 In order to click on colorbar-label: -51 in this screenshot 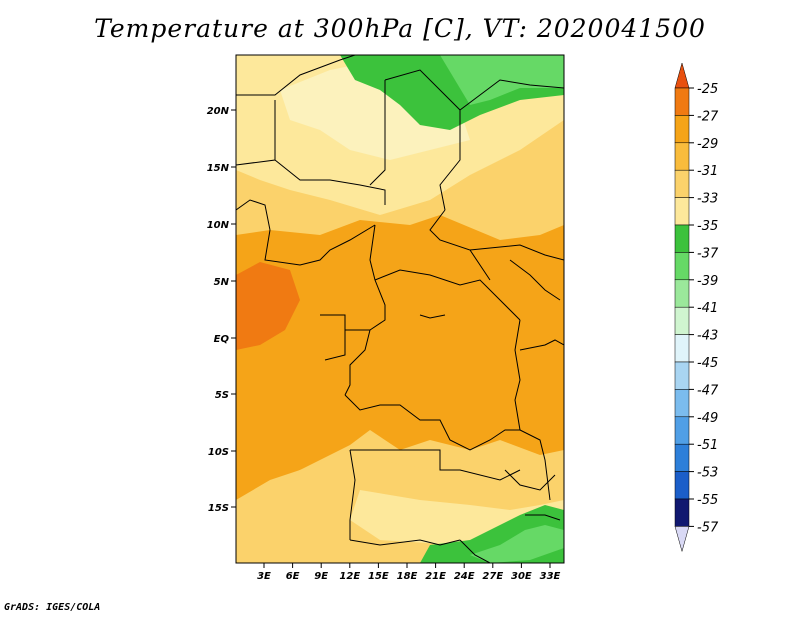, I will do `click(707, 445)`.